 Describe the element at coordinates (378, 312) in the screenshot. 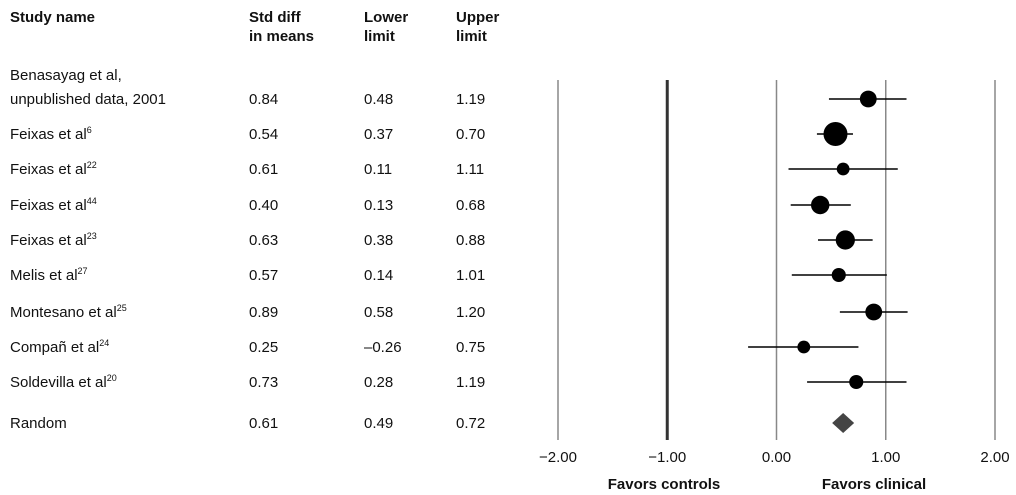

I see `lower-limit-value: 0.58` at that location.